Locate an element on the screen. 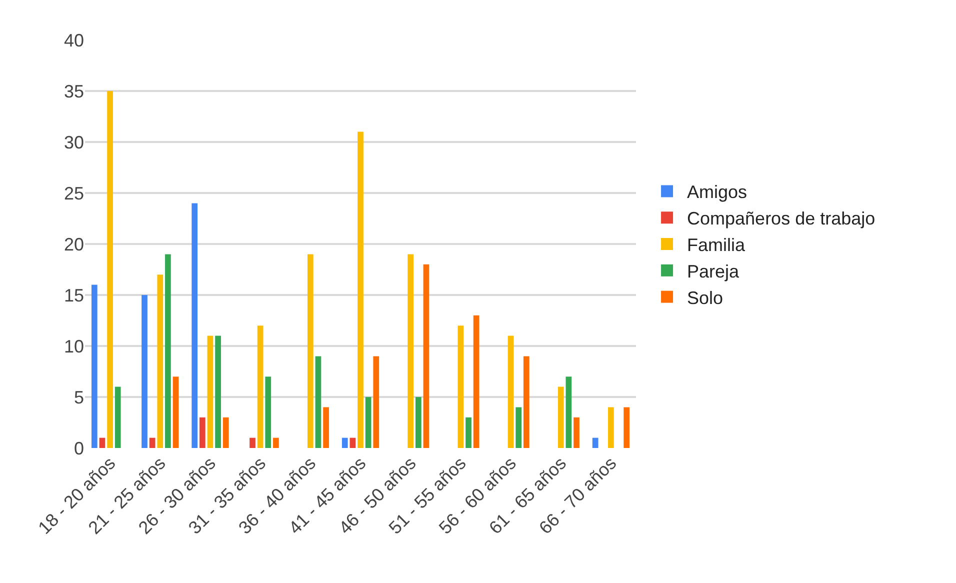  legend-label: Pareja is located at coordinates (713, 271).